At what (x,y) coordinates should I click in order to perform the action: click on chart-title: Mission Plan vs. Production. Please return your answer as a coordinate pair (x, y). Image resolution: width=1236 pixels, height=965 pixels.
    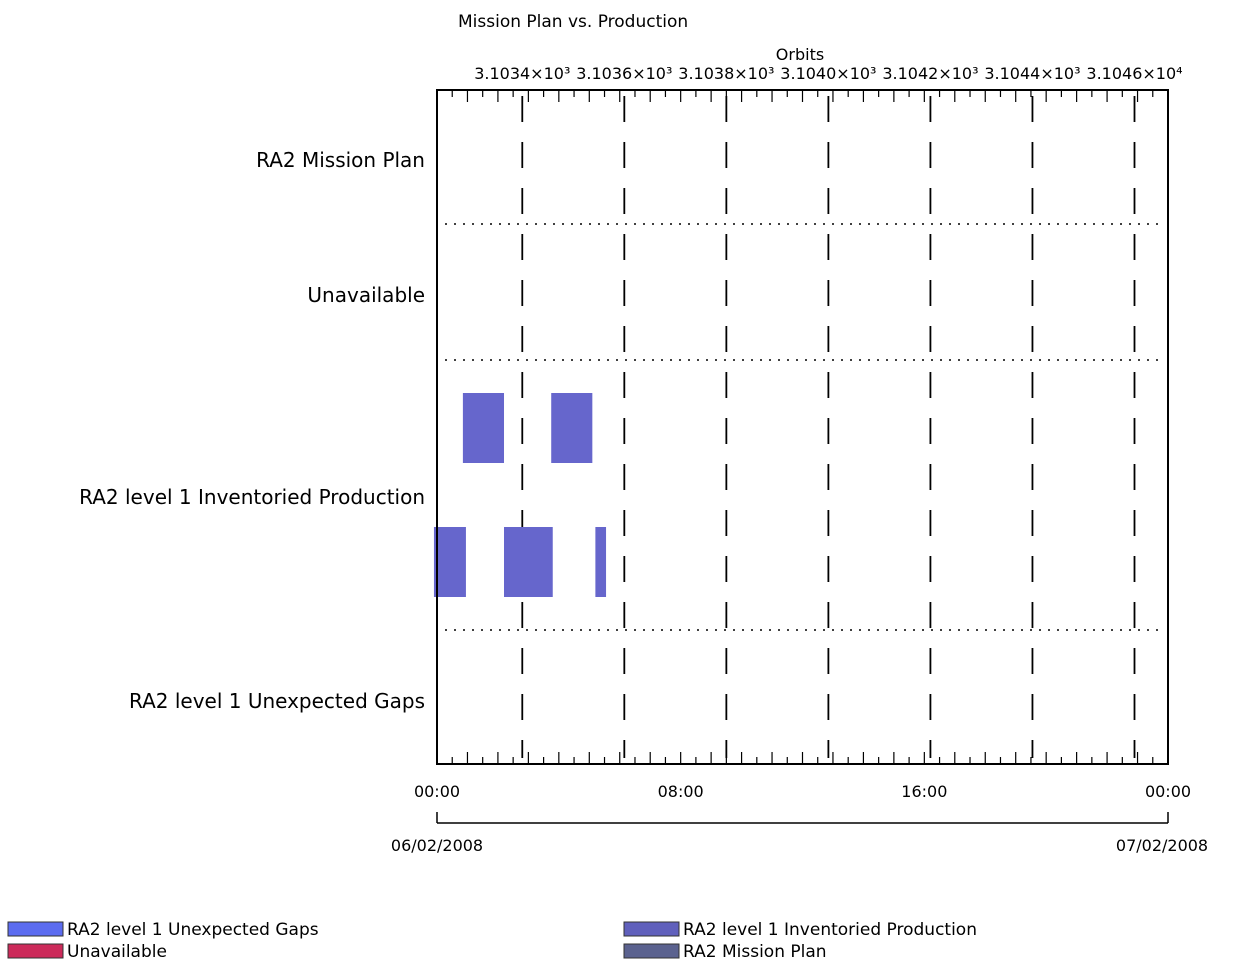
    Looking at the image, I should click on (573, 22).